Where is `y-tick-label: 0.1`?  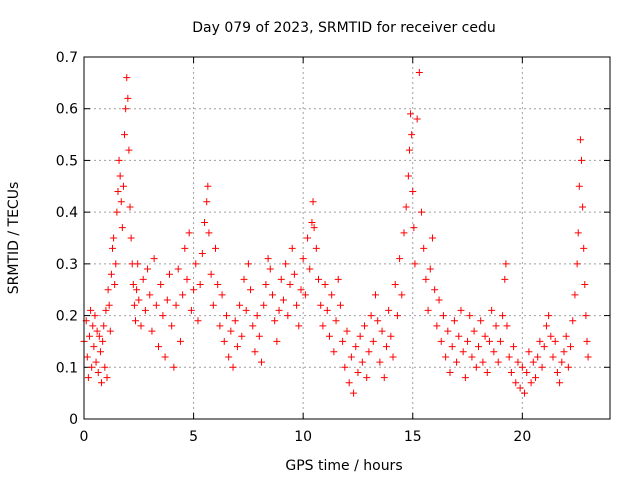
y-tick-label: 0.1 is located at coordinates (67, 368).